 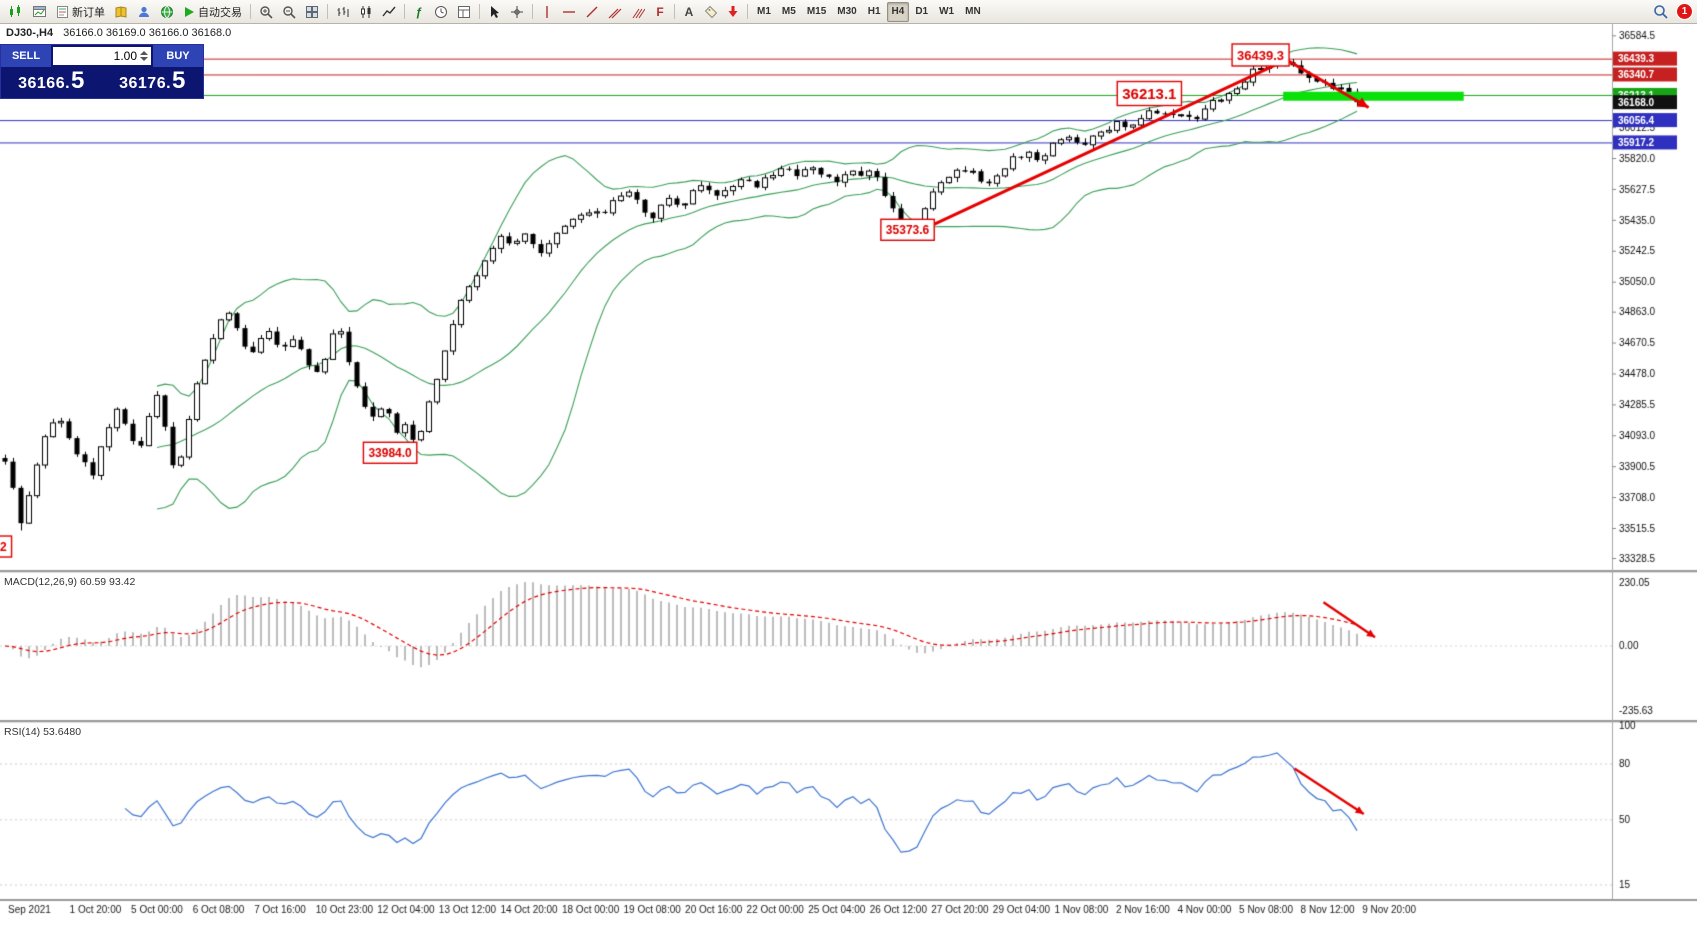 What do you see at coordinates (874, 12) in the screenshot?
I see `timeframe-h1-button: H1` at bounding box center [874, 12].